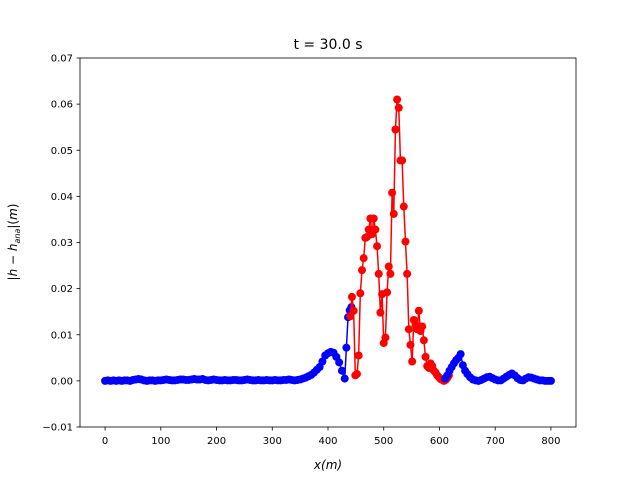 This screenshot has width=640, height=484. What do you see at coordinates (550, 441) in the screenshot?
I see `x-tick-label: 800` at bounding box center [550, 441].